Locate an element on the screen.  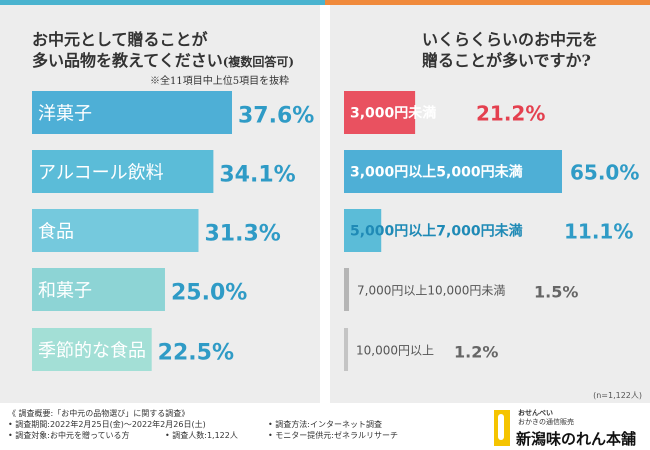
top-accent-bar-left is located at coordinates (162, 2).